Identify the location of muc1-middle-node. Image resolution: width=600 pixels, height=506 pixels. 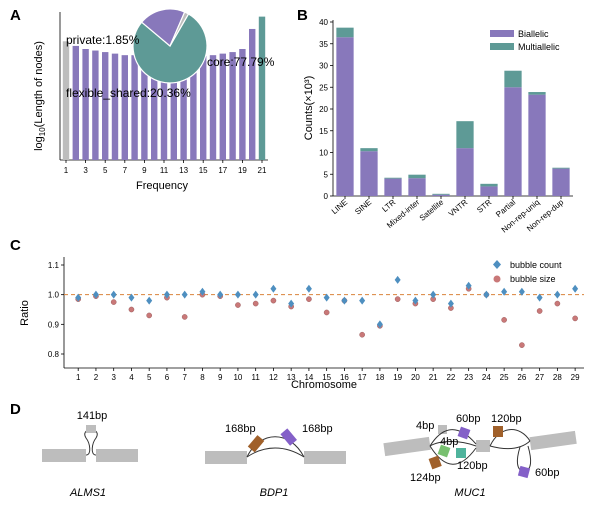
(483, 446).